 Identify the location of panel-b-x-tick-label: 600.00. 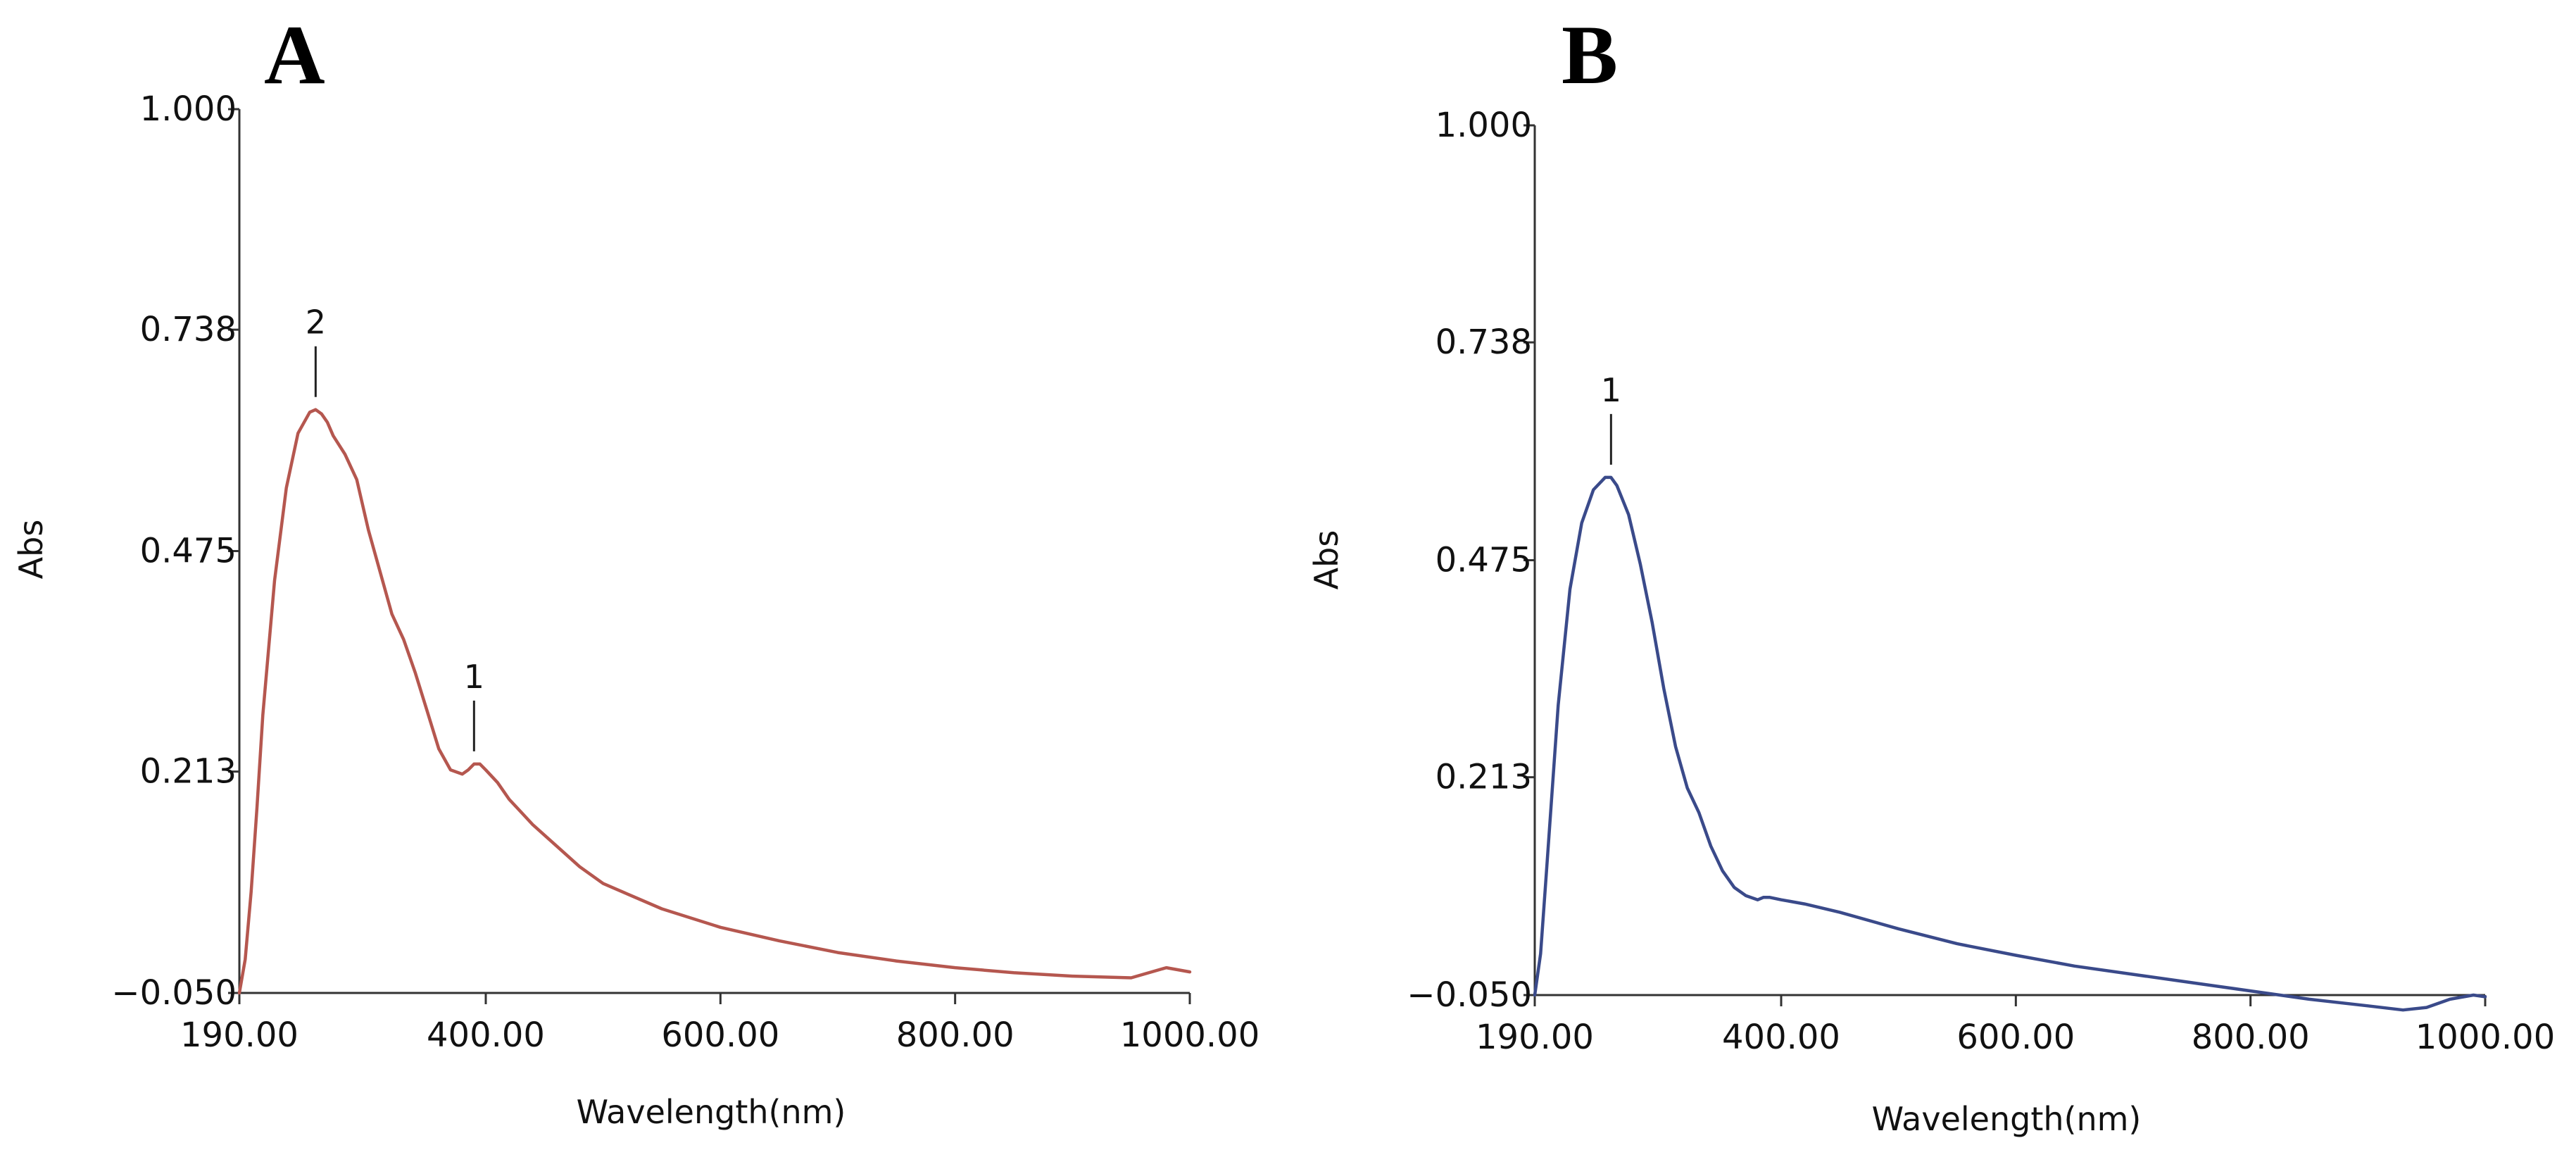
(2015, 1037).